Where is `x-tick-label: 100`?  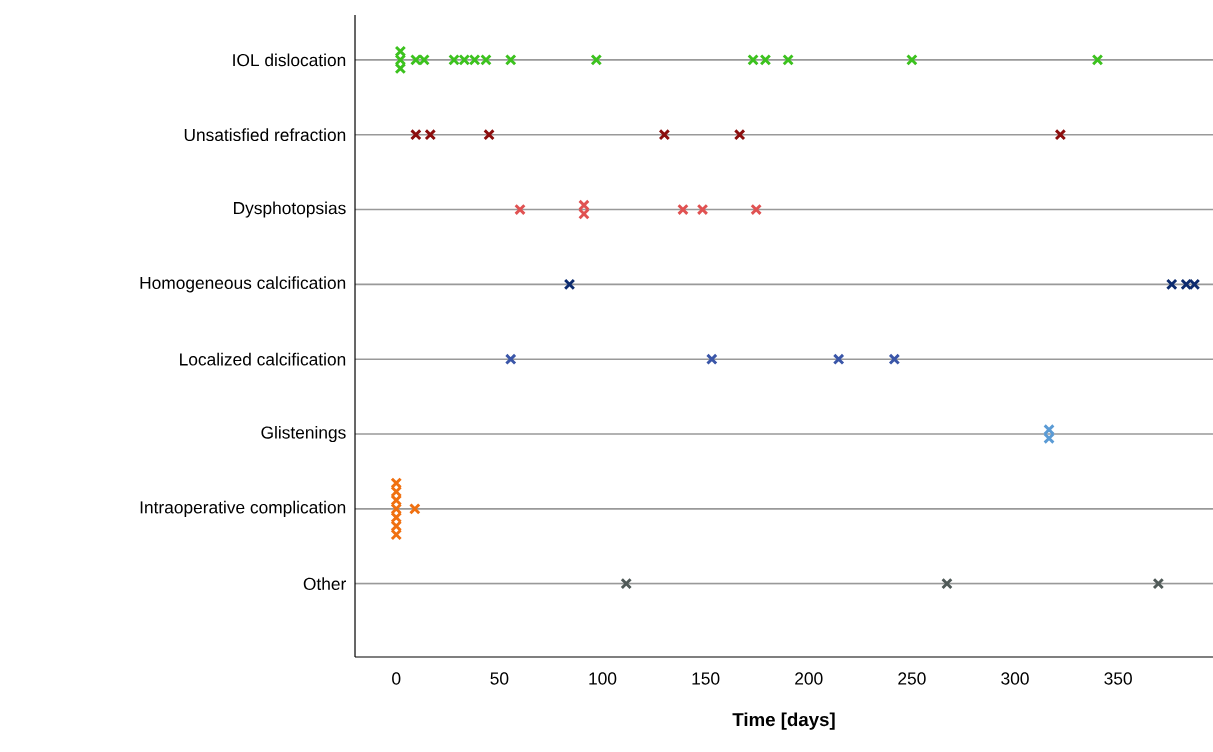 x-tick-label: 100 is located at coordinates (603, 678).